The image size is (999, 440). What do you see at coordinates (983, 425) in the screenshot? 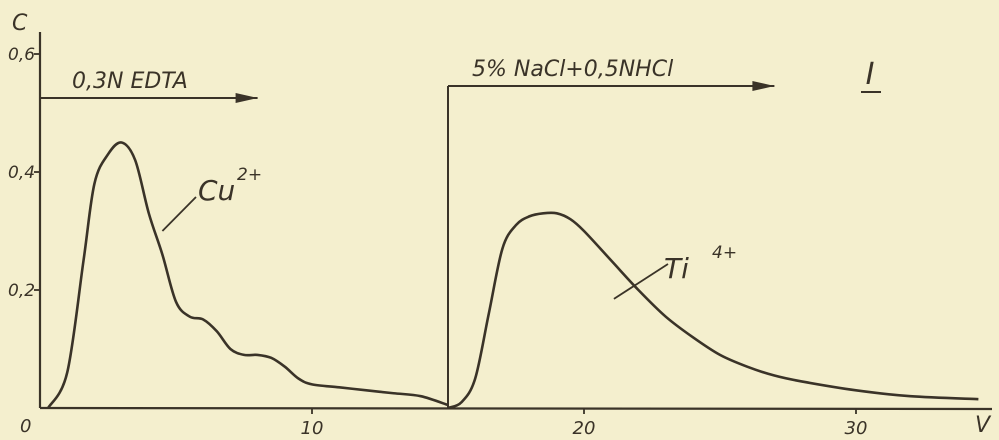
I see `x-axis-label: V` at bounding box center [983, 425].